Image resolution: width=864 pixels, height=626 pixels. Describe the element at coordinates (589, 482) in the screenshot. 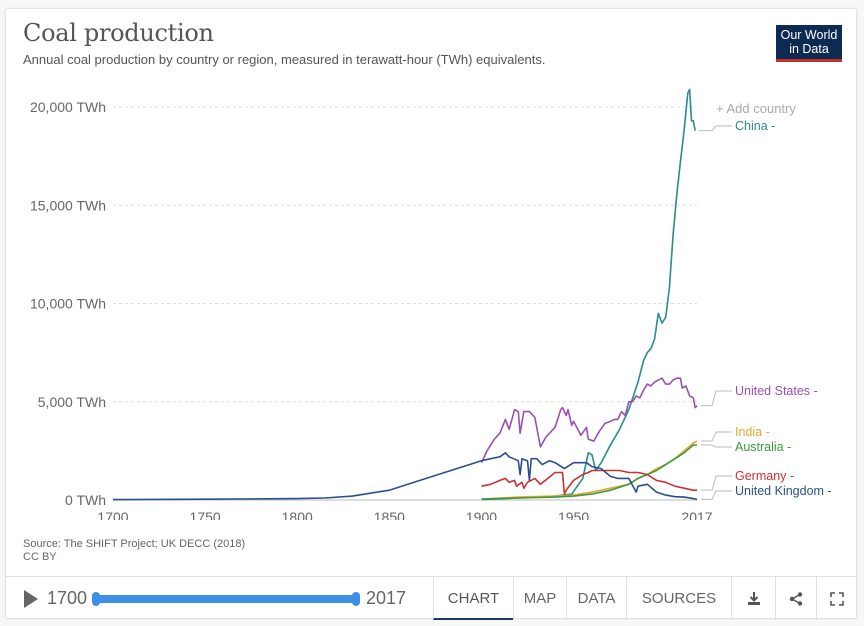

I see `series-line-germany` at that location.